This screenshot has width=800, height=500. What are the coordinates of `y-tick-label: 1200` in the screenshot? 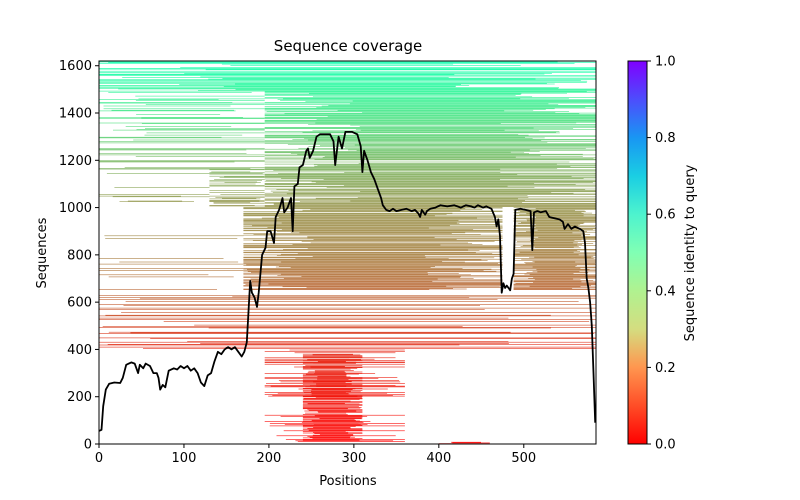 It's located at (75, 161).